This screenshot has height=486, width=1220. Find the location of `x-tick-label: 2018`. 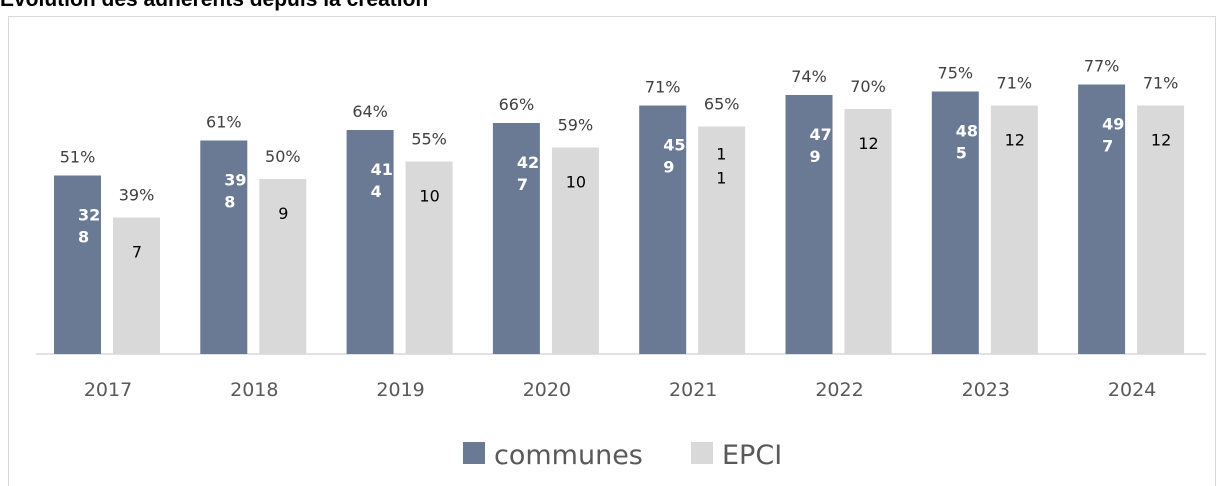

x-tick-label: 2018 is located at coordinates (254, 390).